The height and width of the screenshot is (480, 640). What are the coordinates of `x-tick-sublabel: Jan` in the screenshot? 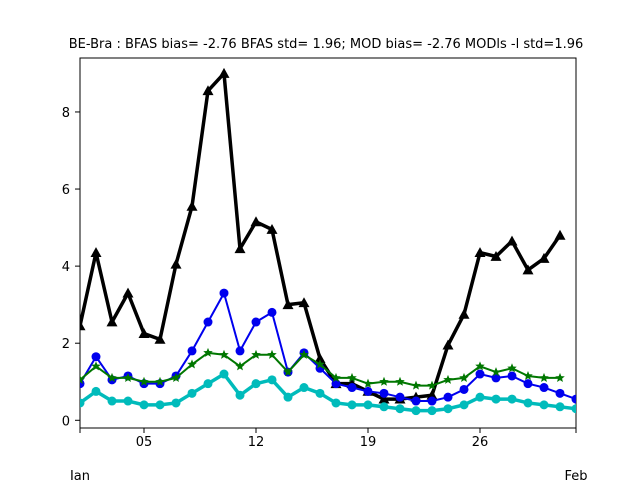 It's located at (79, 474).